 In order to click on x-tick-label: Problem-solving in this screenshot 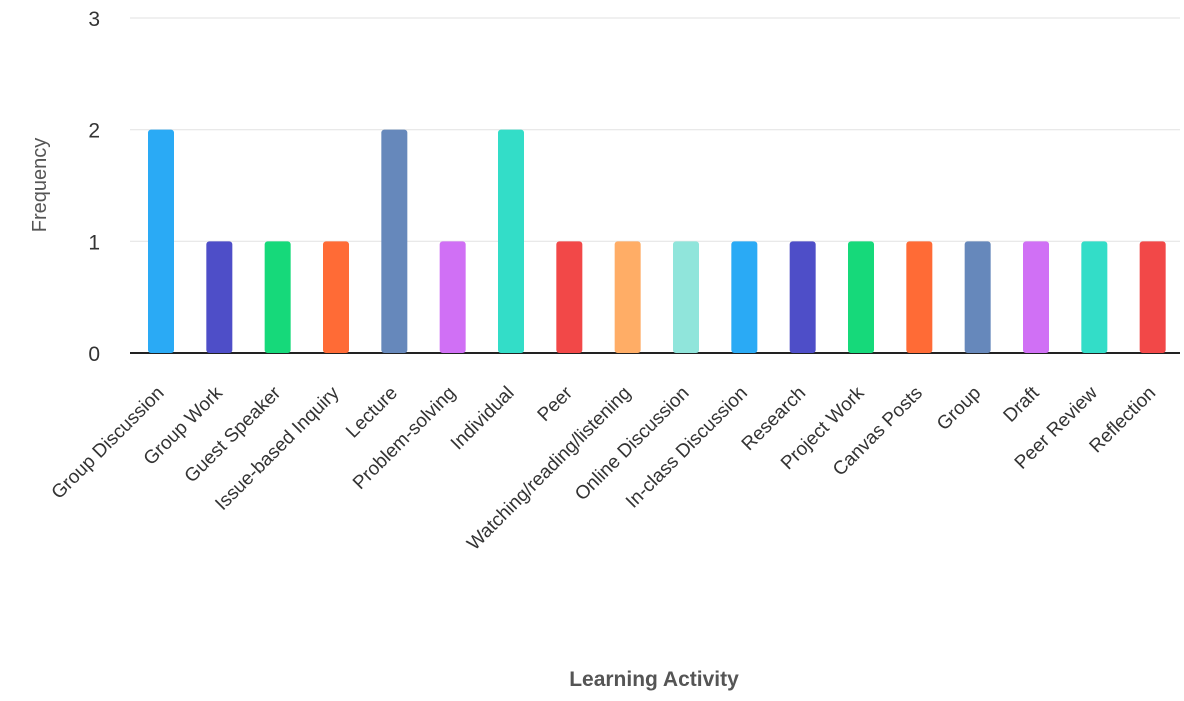, I will do `click(404, 438)`.